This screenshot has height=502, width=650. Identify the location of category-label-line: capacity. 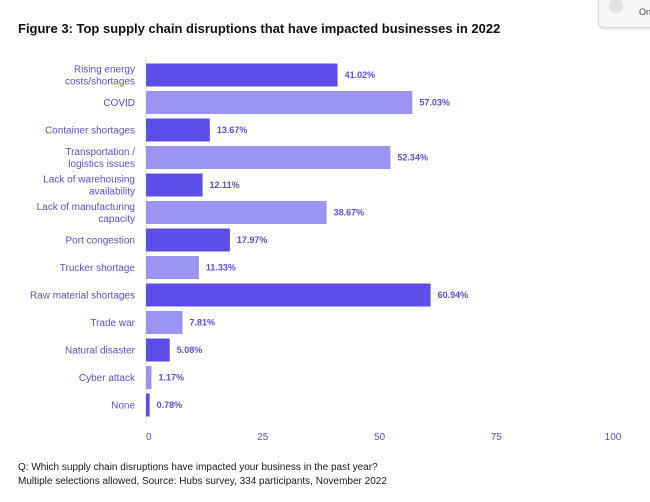
(116, 219).